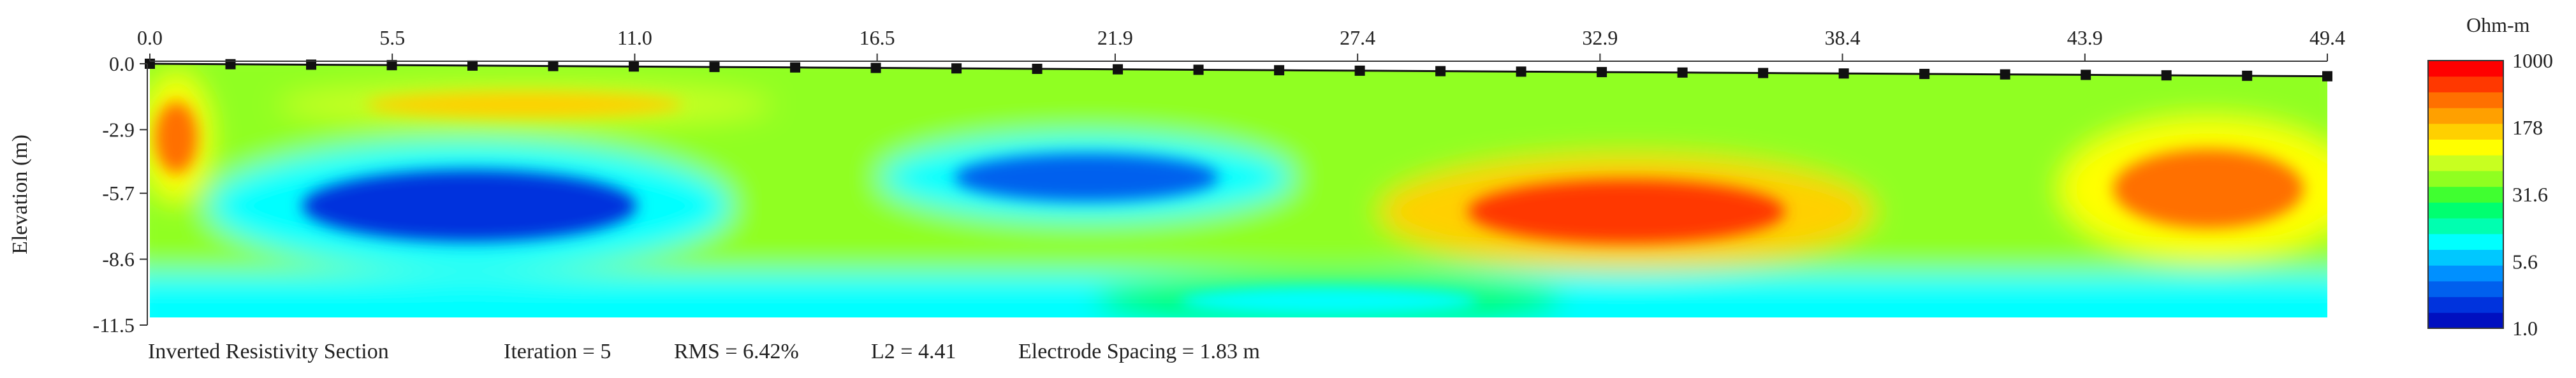 Image resolution: width=2576 pixels, height=378 pixels. Describe the element at coordinates (2525, 261) in the screenshot. I see `colorbar-tick-label: 5.6` at that location.